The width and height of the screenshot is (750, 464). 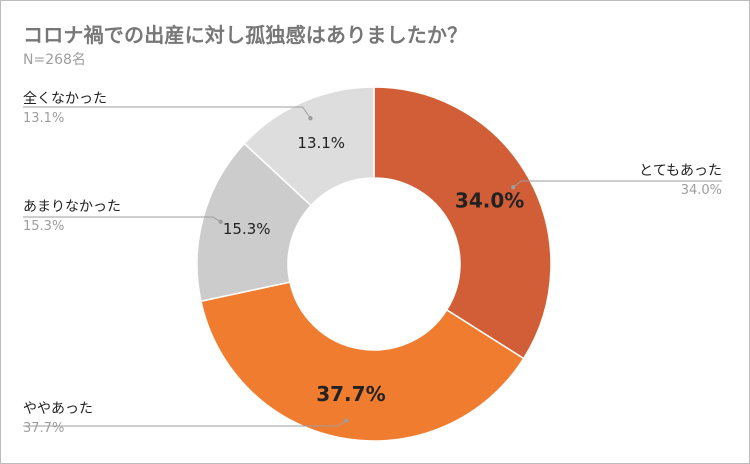 I want to click on slice-mattaku-nakatta, so click(x=309, y=146).